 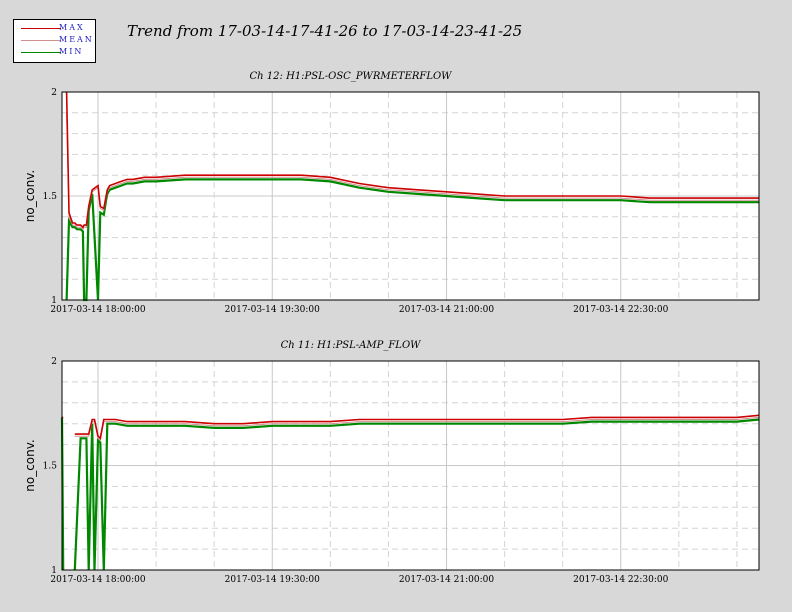 I want to click on legend: MAX MEAN MIN, so click(x=54, y=41).